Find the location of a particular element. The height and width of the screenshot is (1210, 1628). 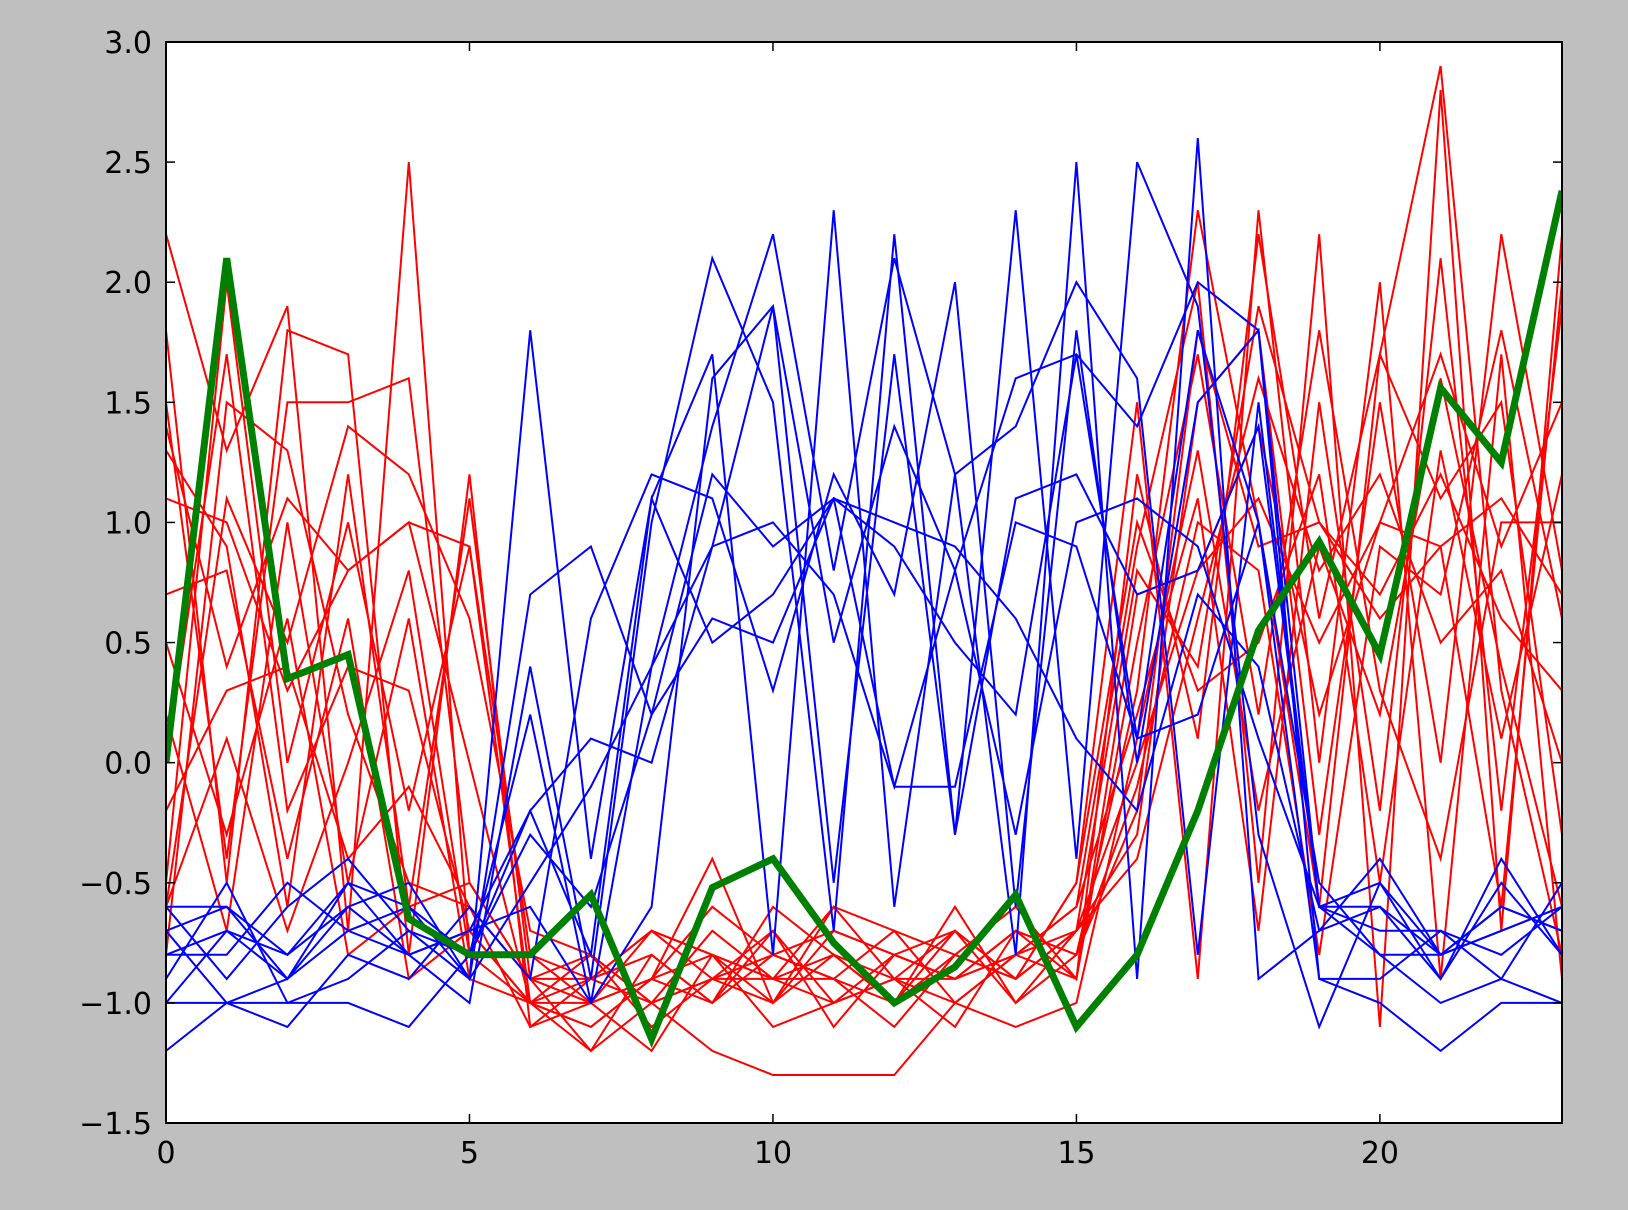

x-tick-label: 5 is located at coordinates (469, 1153).